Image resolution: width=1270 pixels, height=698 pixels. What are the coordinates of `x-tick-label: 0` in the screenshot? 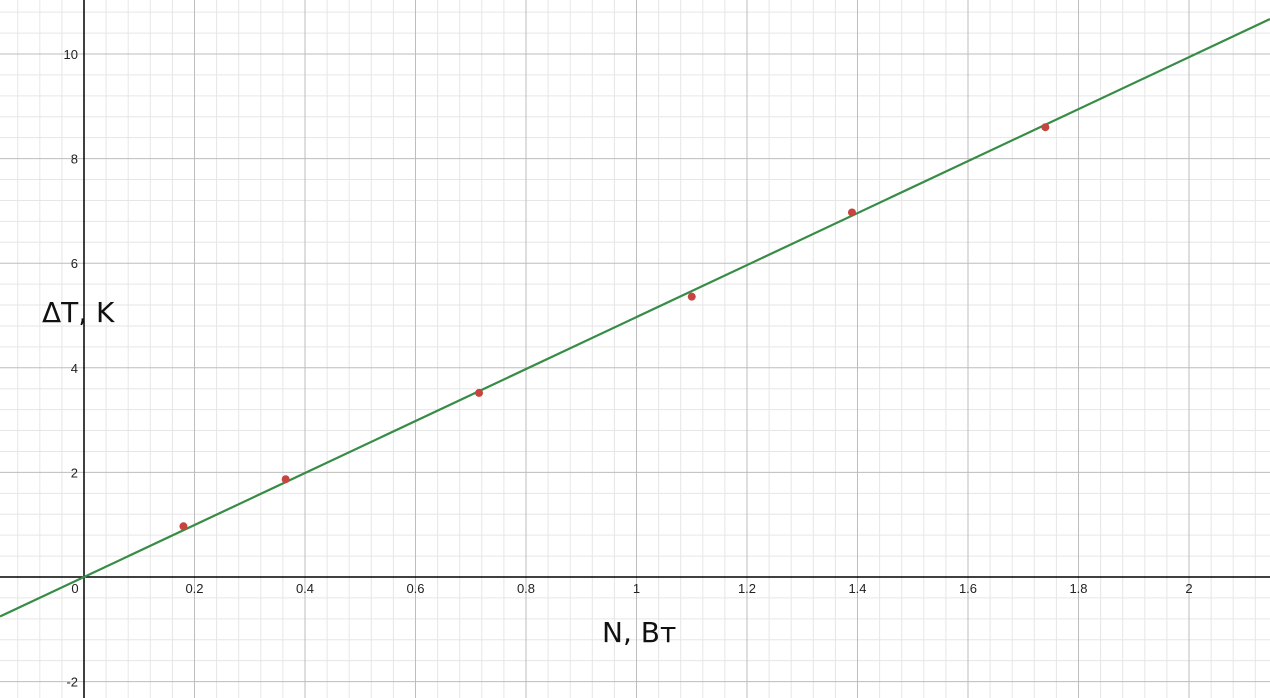 It's located at (74, 588).